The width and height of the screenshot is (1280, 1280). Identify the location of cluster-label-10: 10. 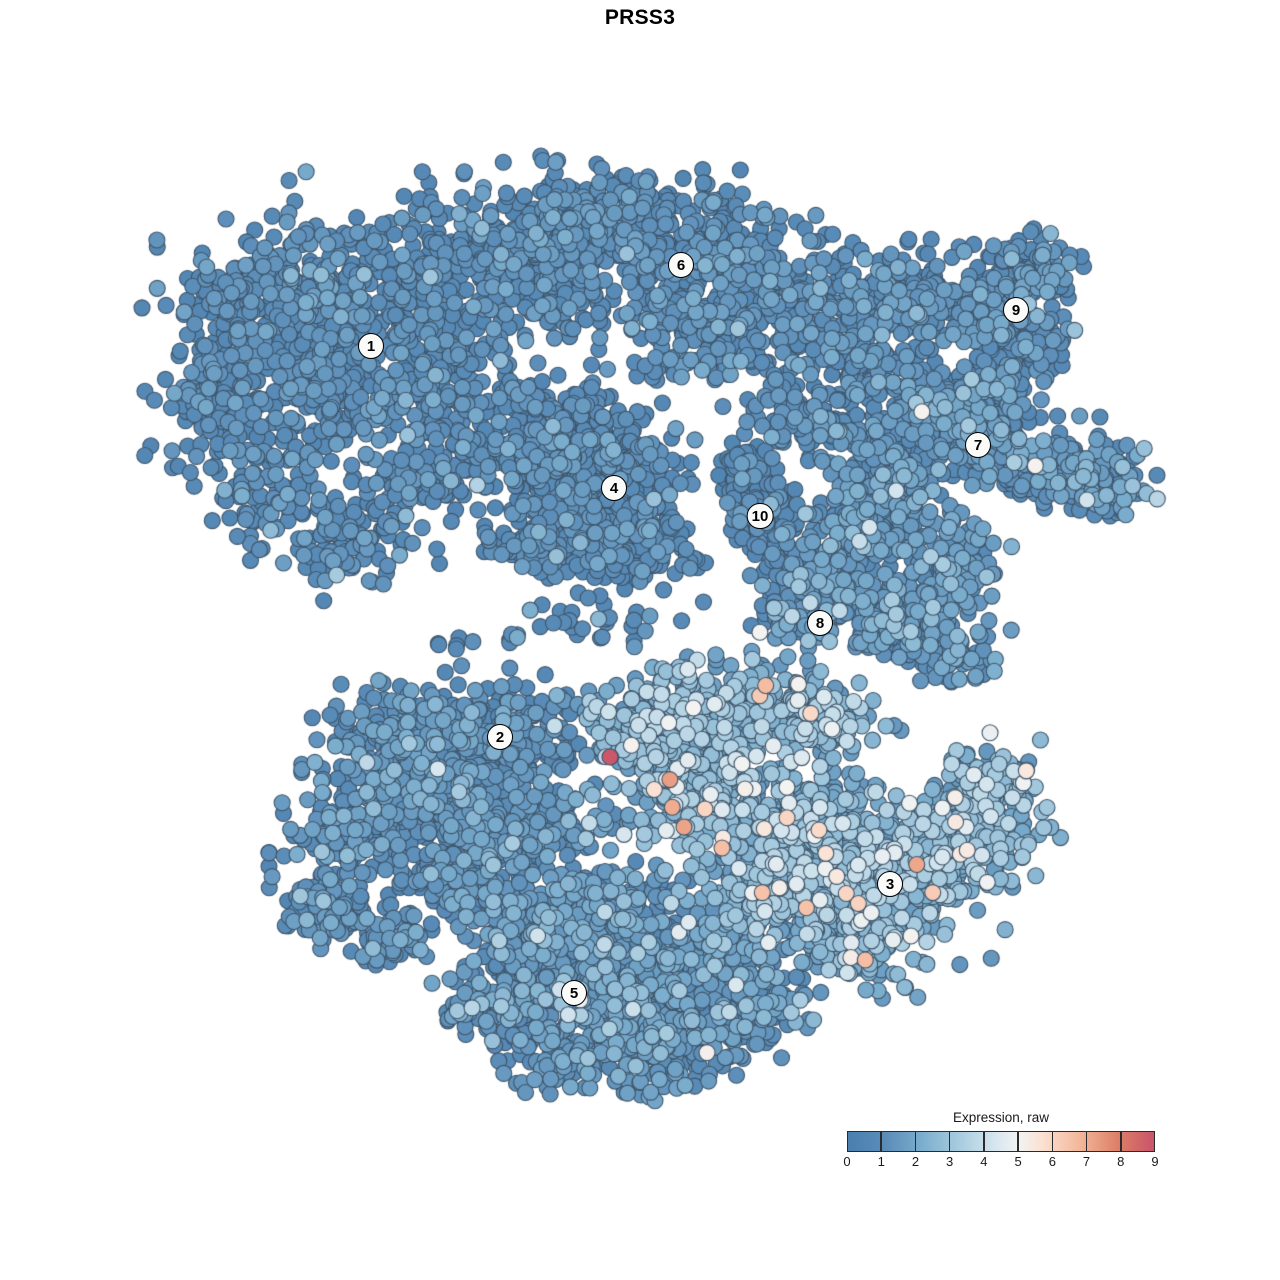
(760, 516).